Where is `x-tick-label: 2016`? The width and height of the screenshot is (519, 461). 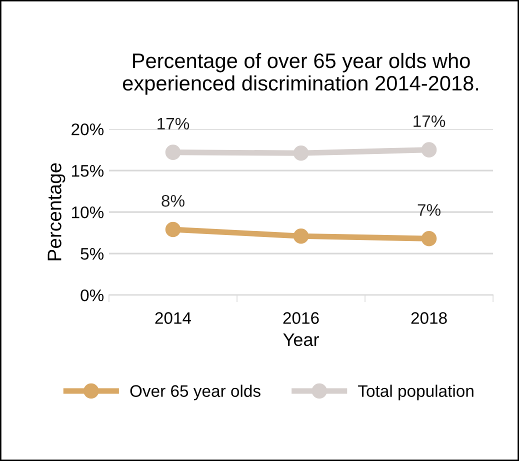
x-tick-label: 2016 is located at coordinates (301, 318).